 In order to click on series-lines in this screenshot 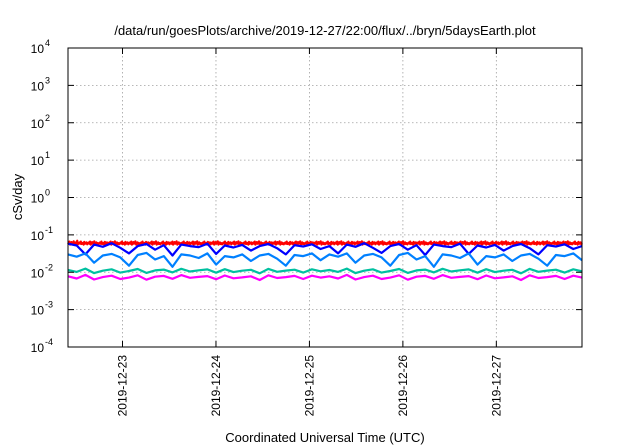, I will do `click(325, 260)`.